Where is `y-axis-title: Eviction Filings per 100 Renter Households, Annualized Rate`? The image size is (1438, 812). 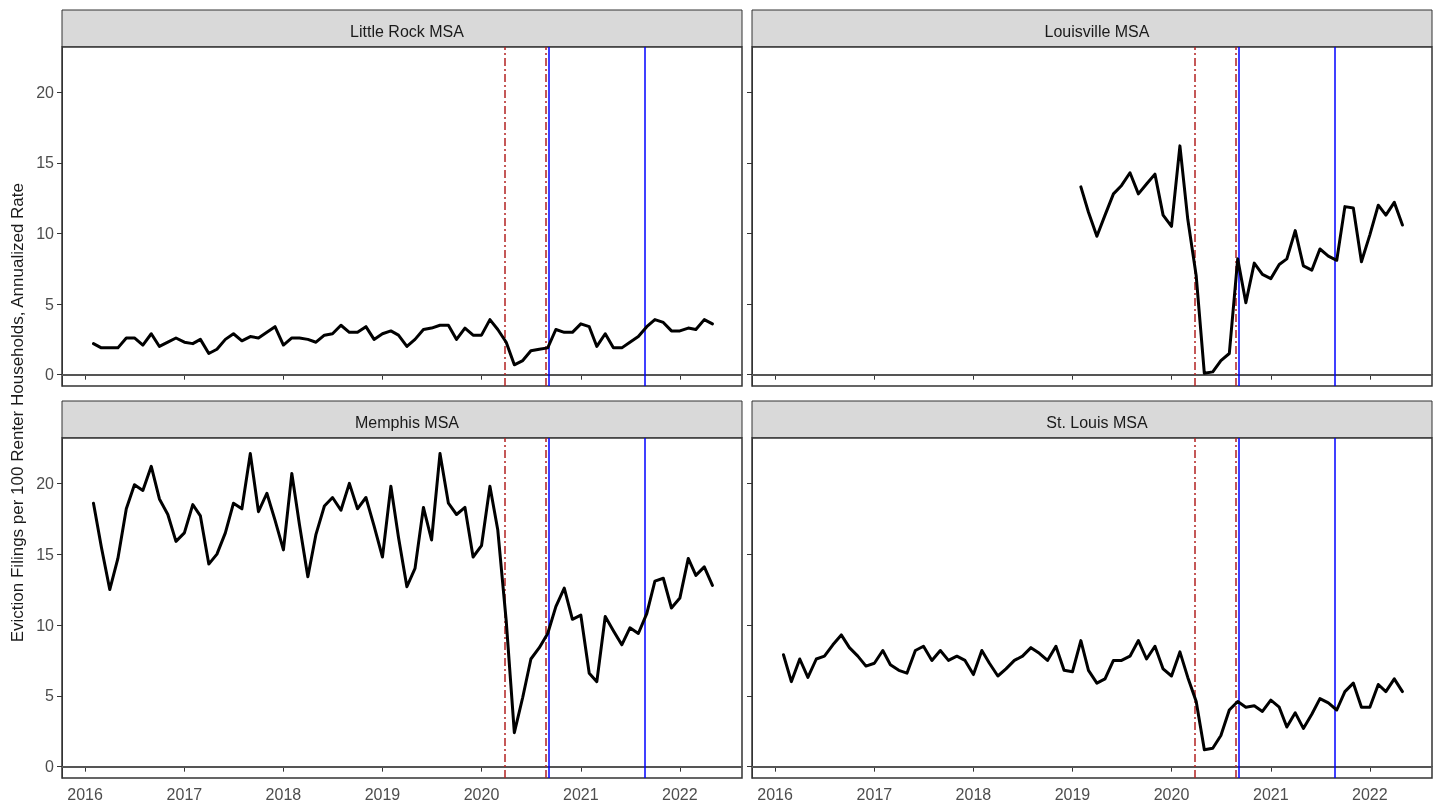
y-axis-title: Eviction Filings per 100 Renter Households, Annualized Rate is located at coordinates (18, 412).